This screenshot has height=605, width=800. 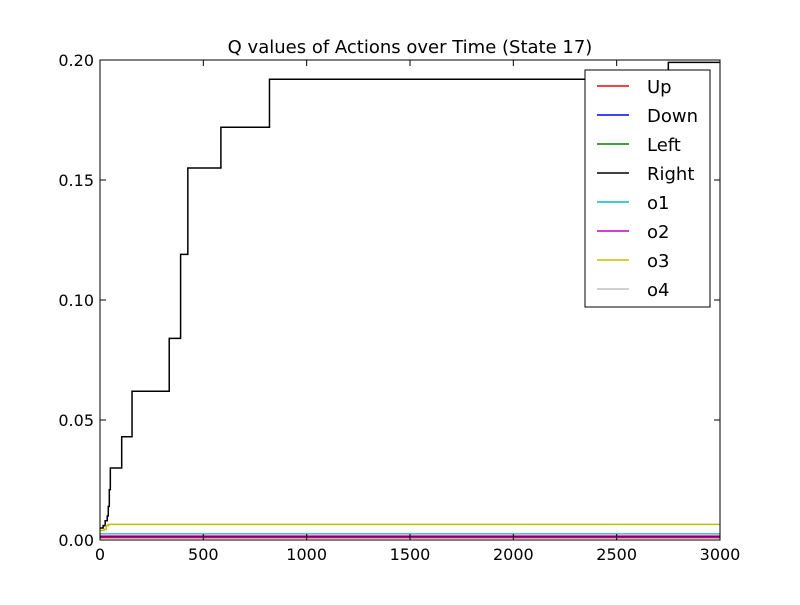 What do you see at coordinates (658, 232) in the screenshot?
I see `legend-label-o2: o2` at bounding box center [658, 232].